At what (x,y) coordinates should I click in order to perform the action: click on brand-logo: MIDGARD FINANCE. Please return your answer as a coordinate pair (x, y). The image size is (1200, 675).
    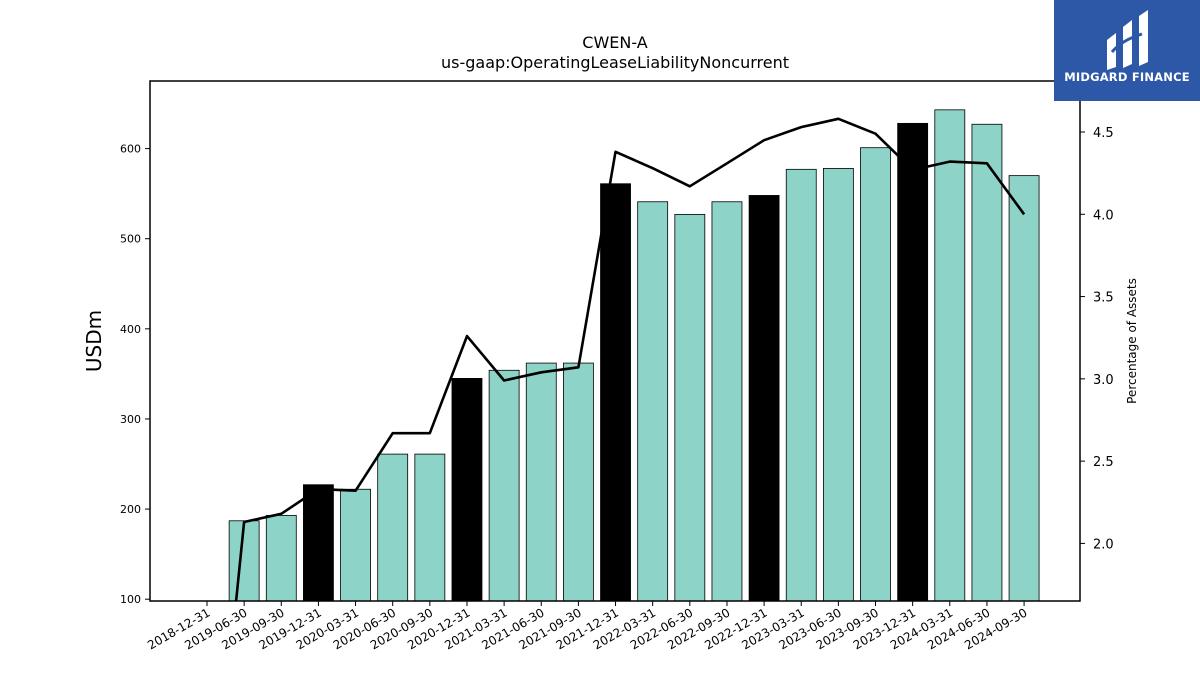
    Looking at the image, I should click on (1127, 50).